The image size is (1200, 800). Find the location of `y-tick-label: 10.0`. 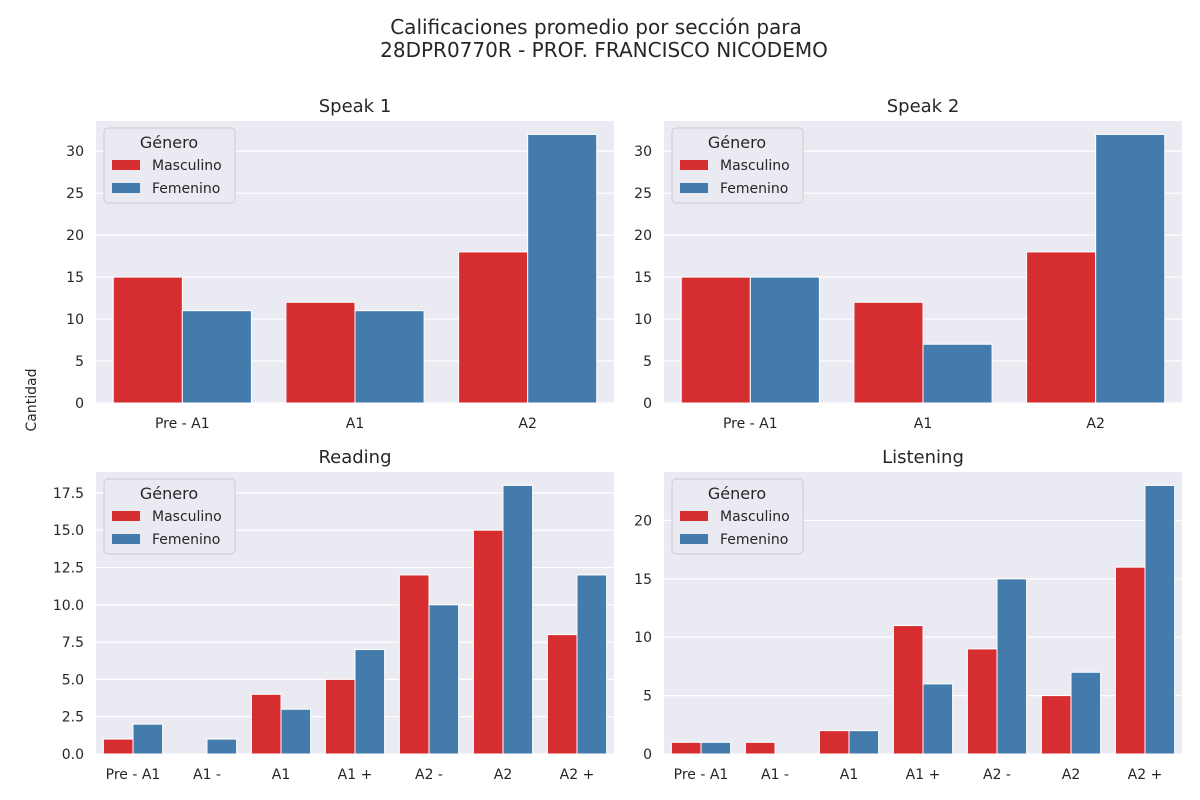

y-tick-label: 10.0 is located at coordinates (68, 606).